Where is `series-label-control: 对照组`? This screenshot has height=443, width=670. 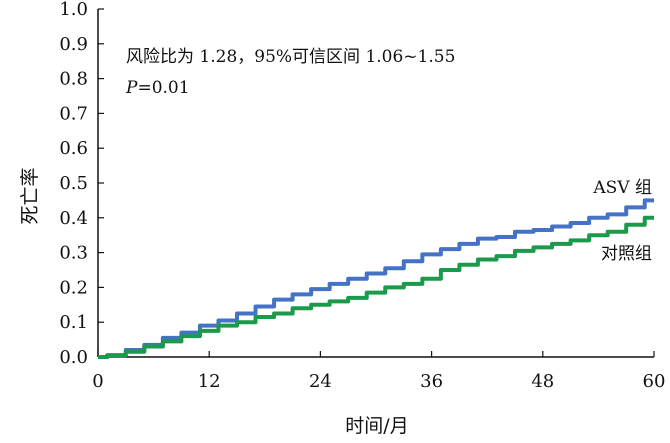
series-label-control: 对照组 is located at coordinates (626, 254).